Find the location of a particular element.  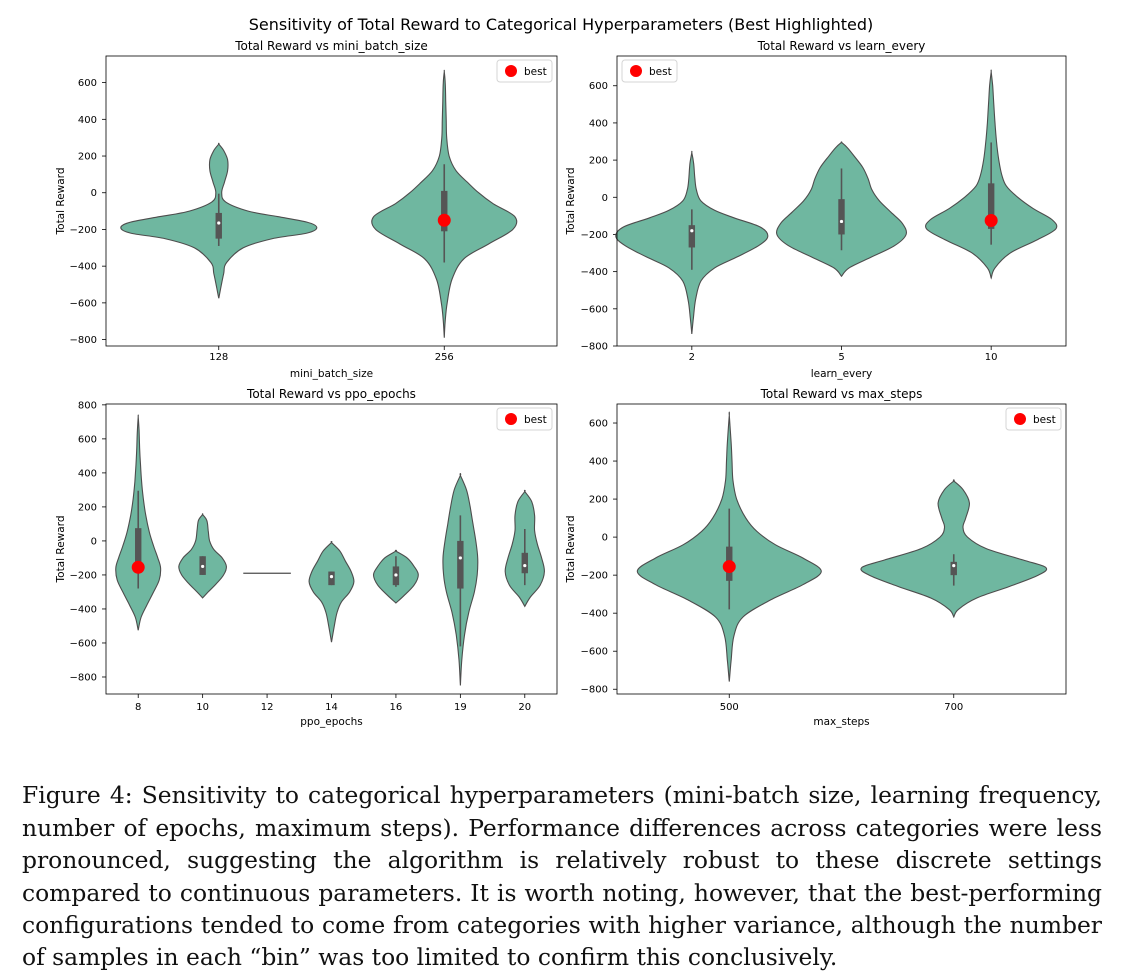

x-tick-label: 700 is located at coordinates (953, 707).